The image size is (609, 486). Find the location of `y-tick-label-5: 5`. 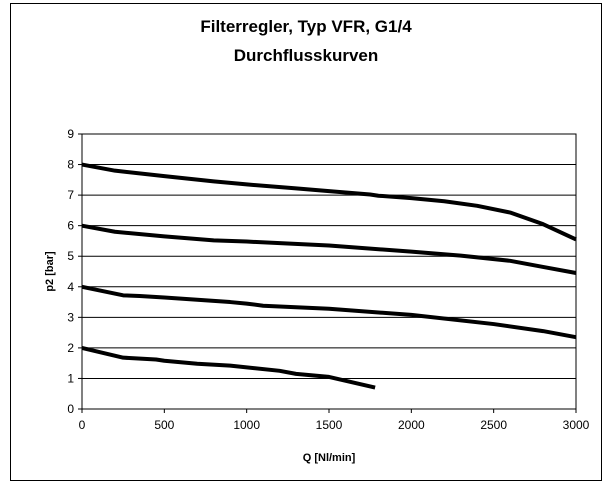

y-tick-label-5: 5 is located at coordinates (70, 256).